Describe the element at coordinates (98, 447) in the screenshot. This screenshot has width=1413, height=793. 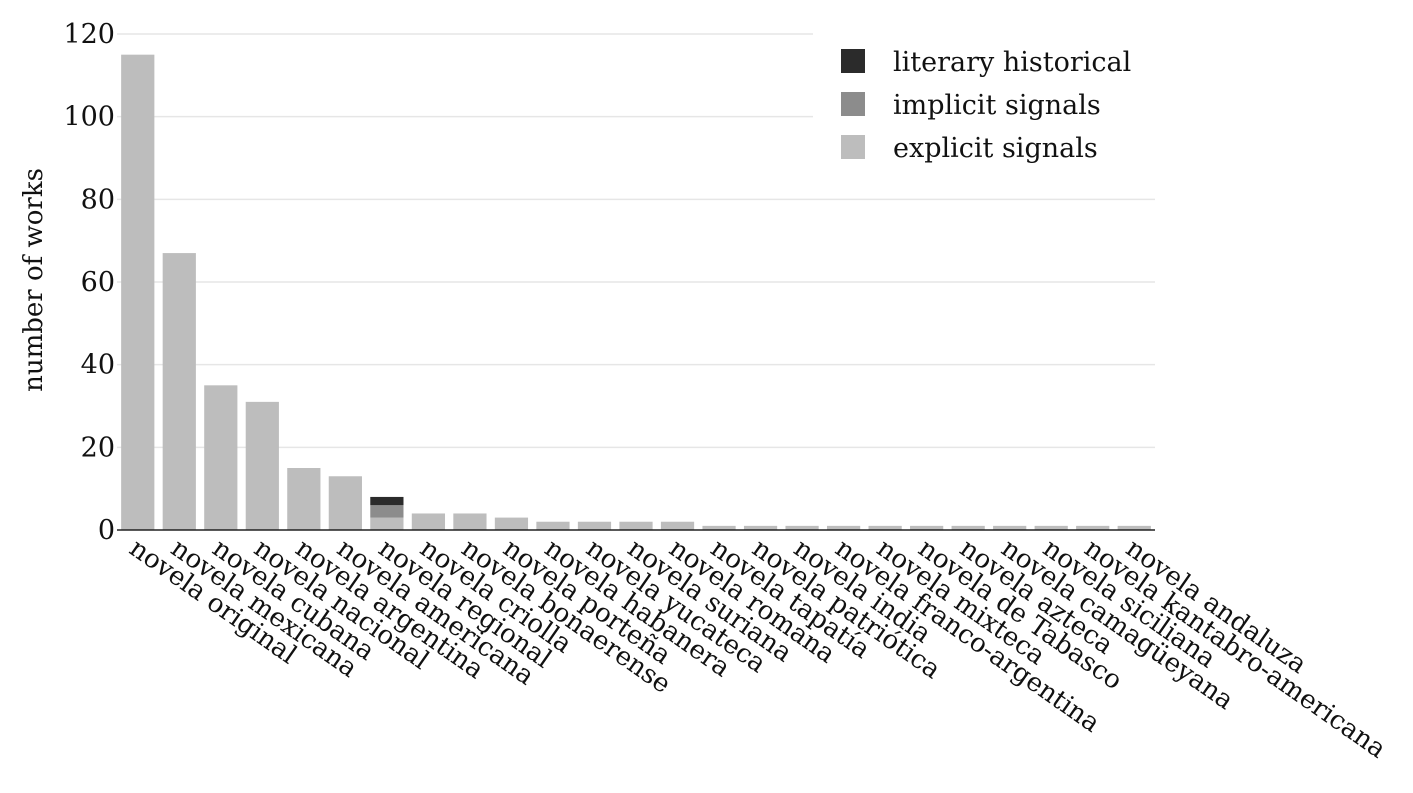
I see `y-tick-label: 20` at that location.